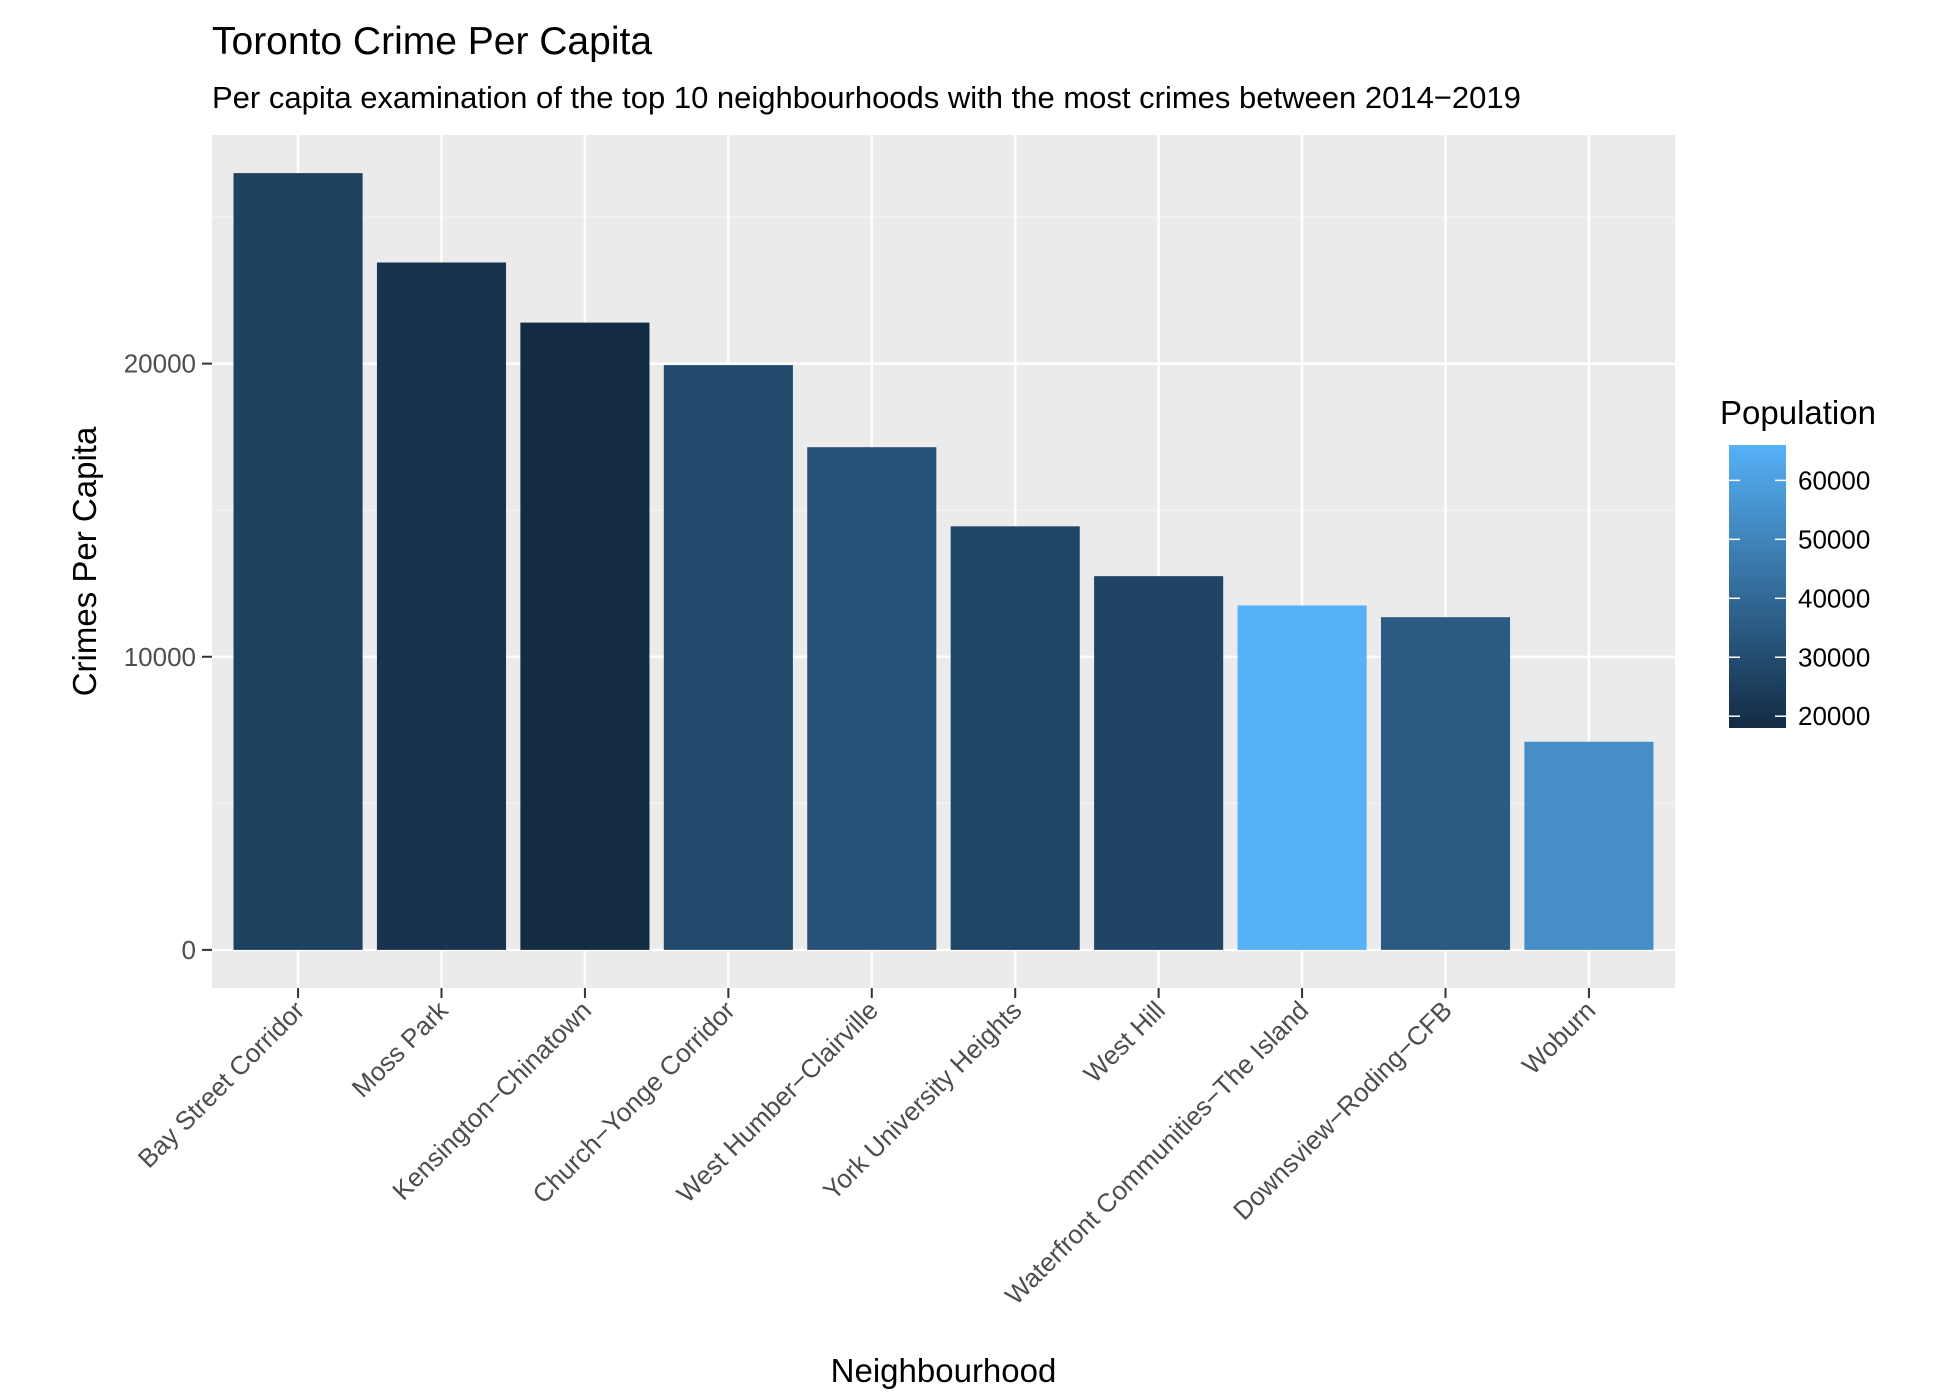 This screenshot has height=1394, width=1938. I want to click on bar-waterfront-communities-the-island, so click(1302, 777).